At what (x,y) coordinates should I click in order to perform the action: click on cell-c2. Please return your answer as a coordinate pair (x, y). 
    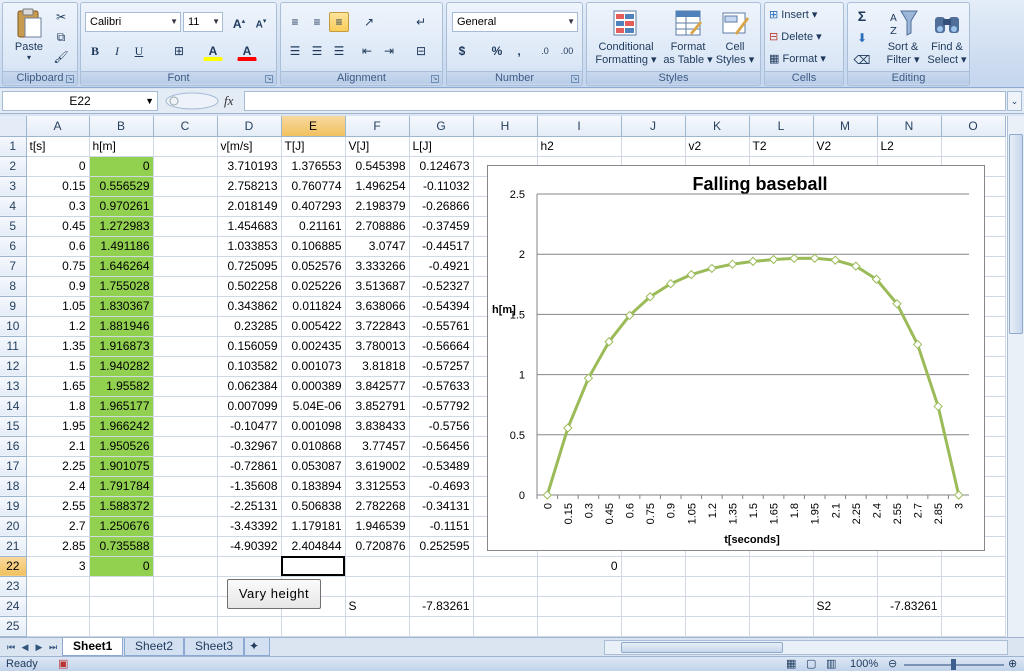
    Looking at the image, I should click on (185, 166).